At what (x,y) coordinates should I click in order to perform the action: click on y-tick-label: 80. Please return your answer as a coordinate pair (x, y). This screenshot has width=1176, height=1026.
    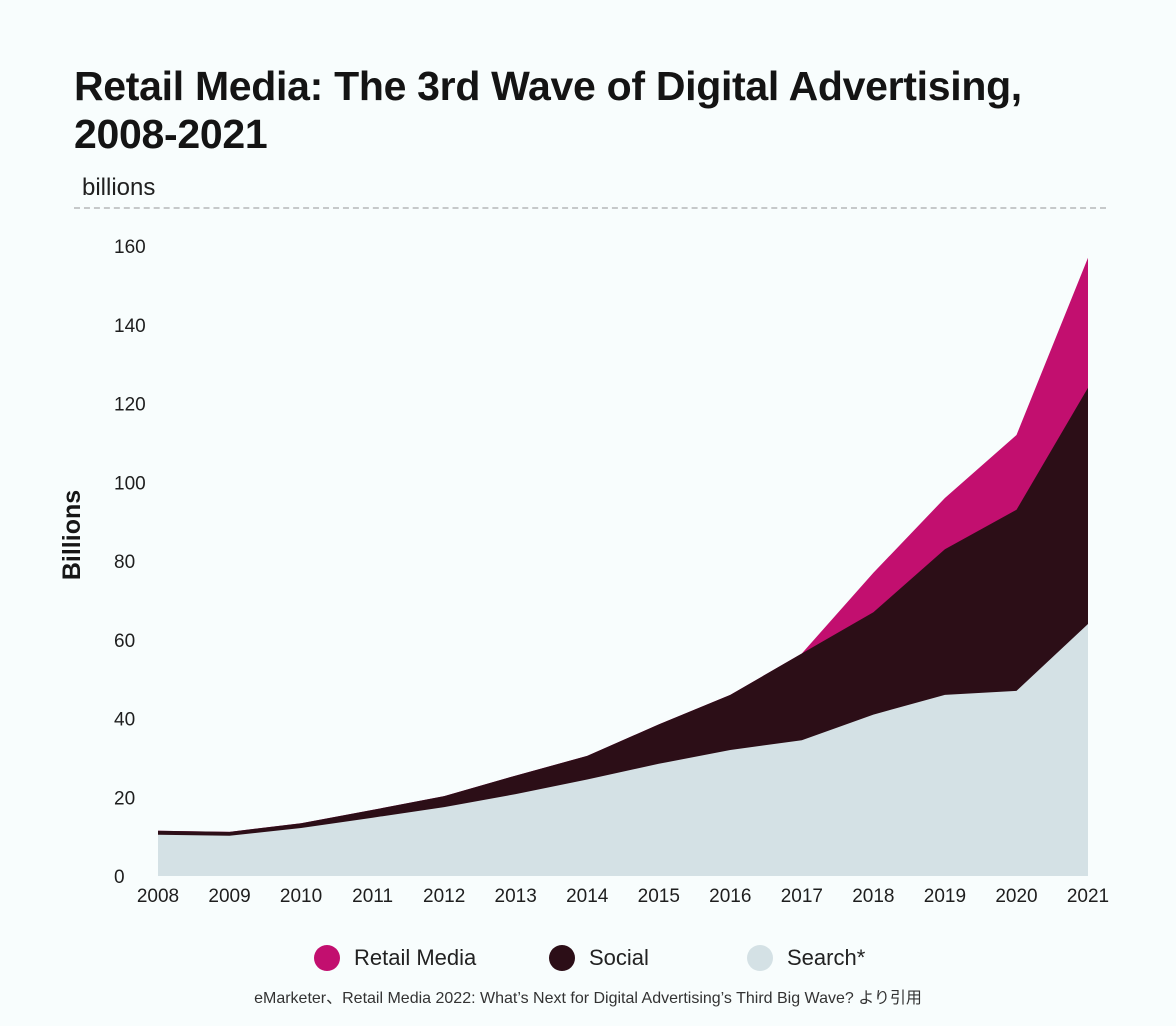
    Looking at the image, I should click on (124, 562).